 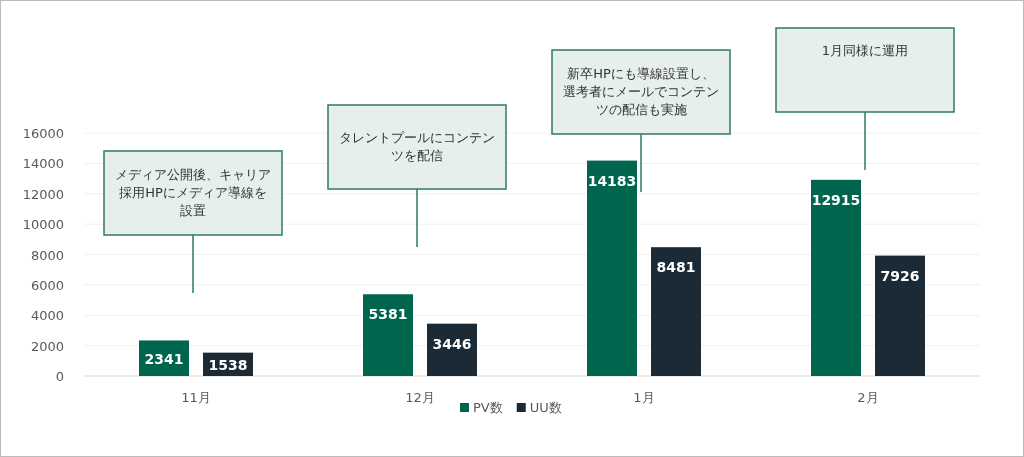 What do you see at coordinates (900, 275) in the screenshot?
I see `data-label: 7926` at bounding box center [900, 275].